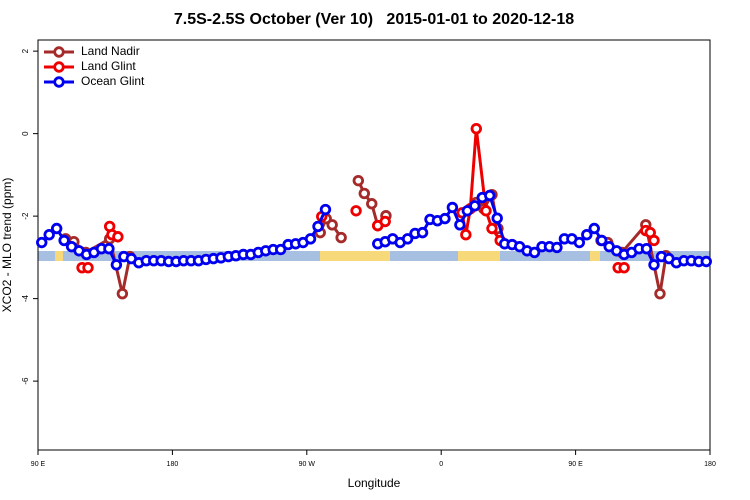 This screenshot has width=750, height=500. What do you see at coordinates (307, 464) in the screenshot?
I see `x-tick-label: 90 W` at bounding box center [307, 464].